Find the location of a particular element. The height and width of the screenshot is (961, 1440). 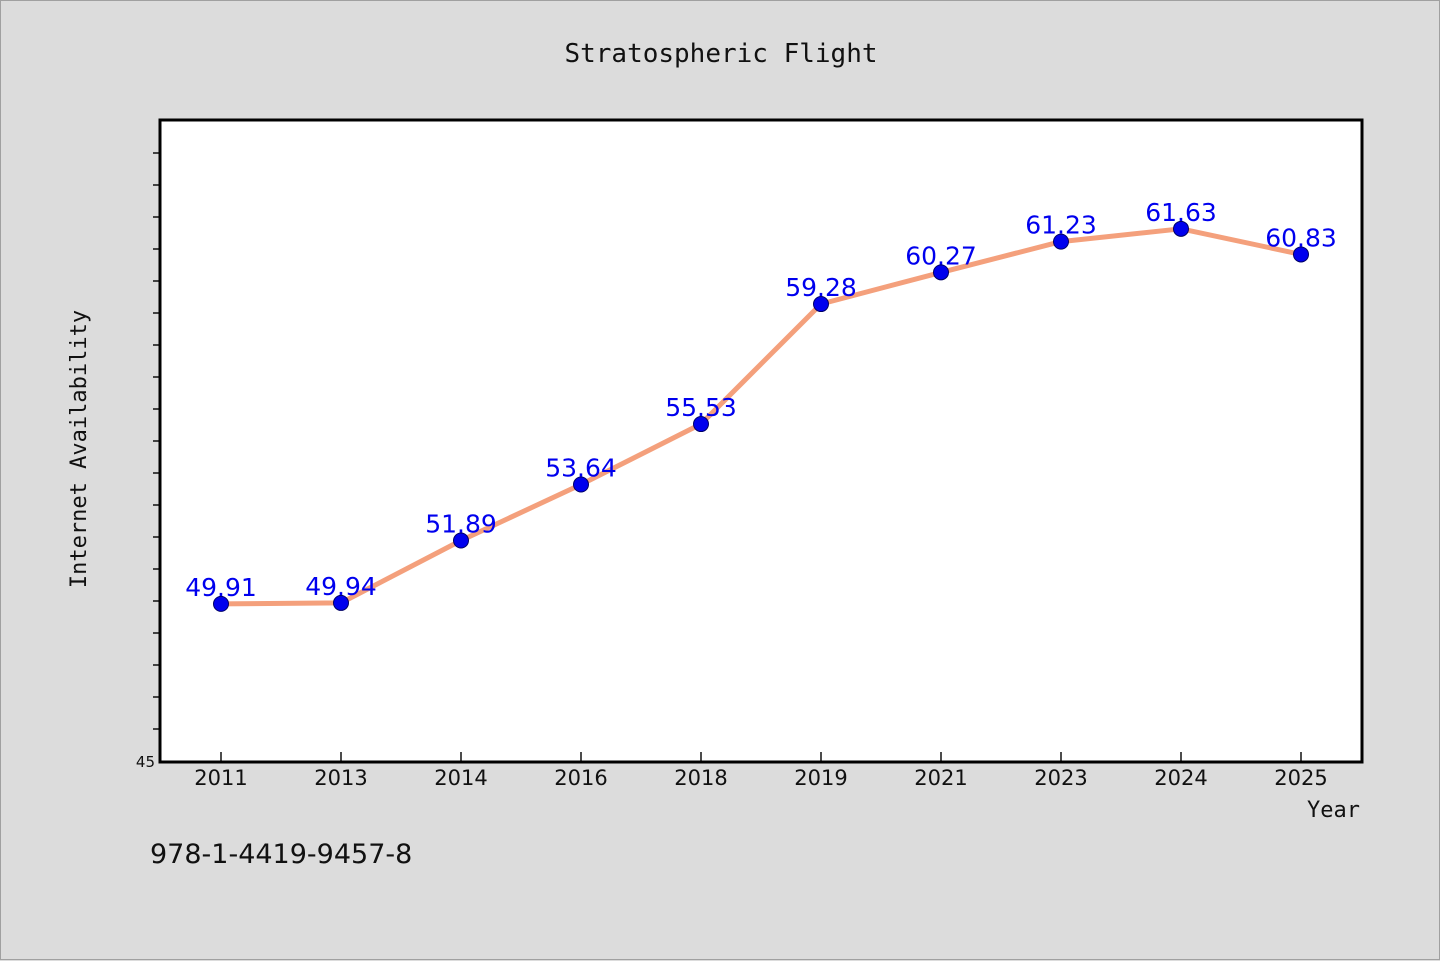

data-point-2023 is located at coordinates (1061, 241).